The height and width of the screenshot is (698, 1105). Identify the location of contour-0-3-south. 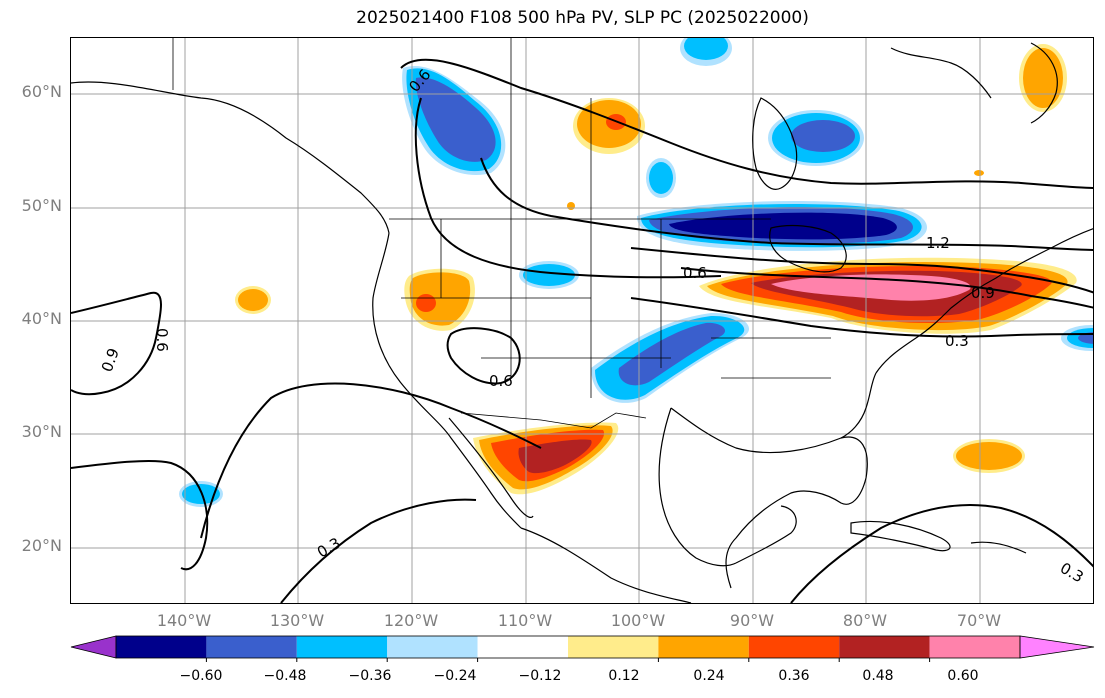
(371, 460).